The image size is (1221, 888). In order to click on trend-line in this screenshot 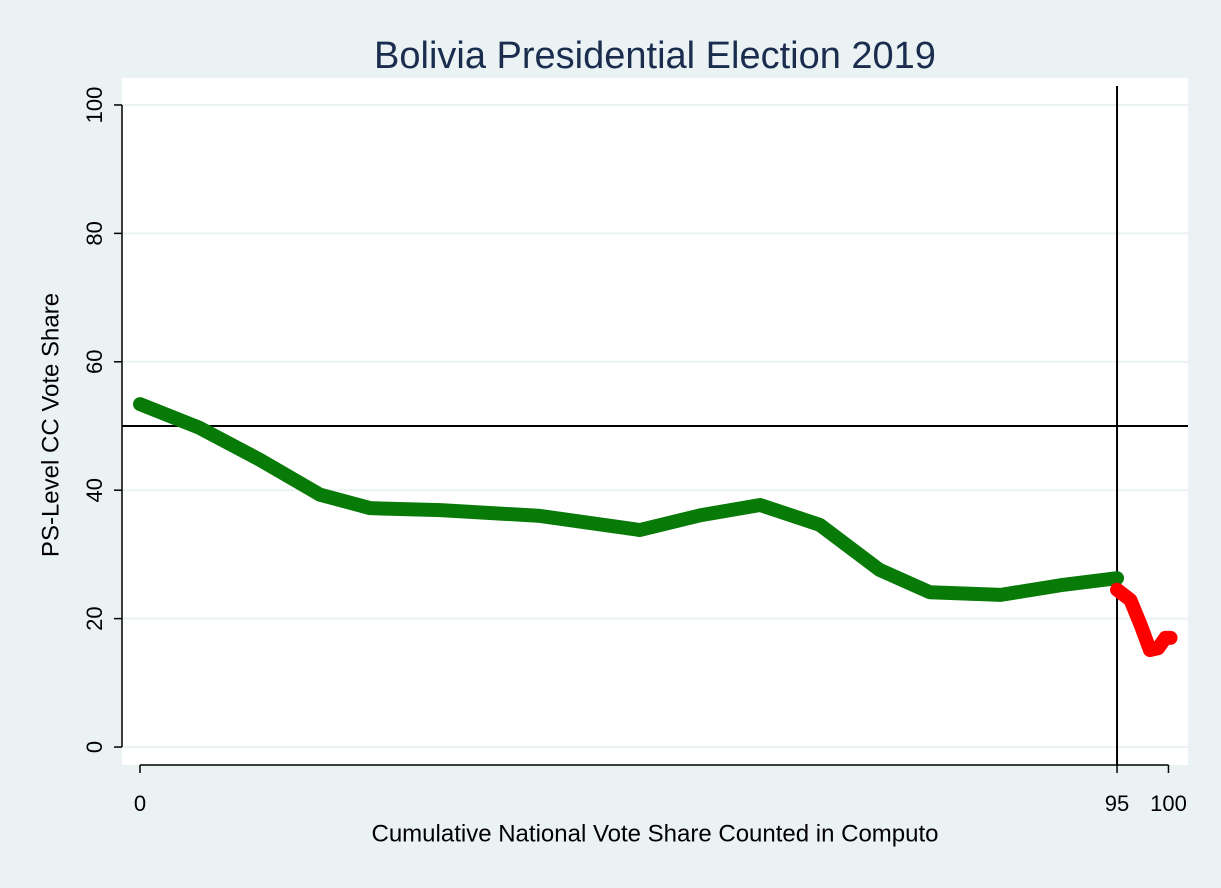, I will do `click(1144, 620)`.